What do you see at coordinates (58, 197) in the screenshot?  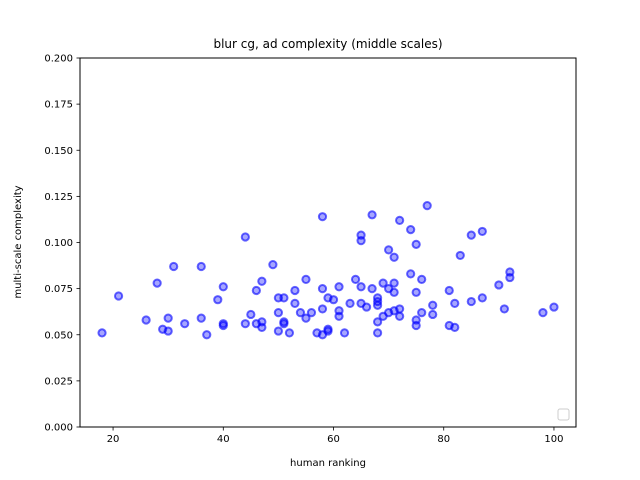 I see `y-tick-label: 0.125` at bounding box center [58, 197].